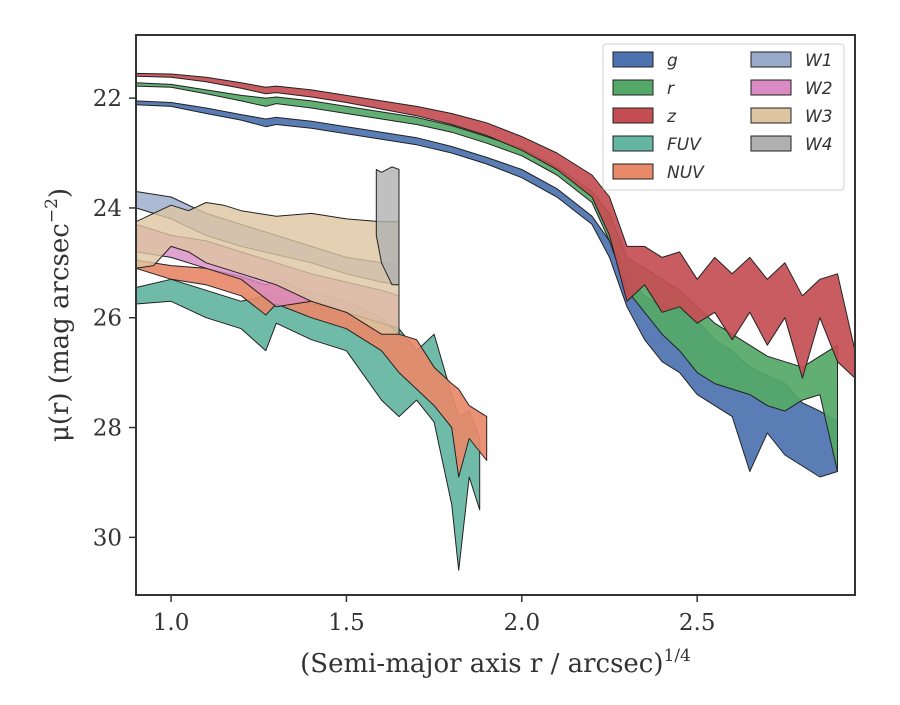  I want to click on legend: grz FUV NUV W1 W2 W3 W4, so click(723, 117).